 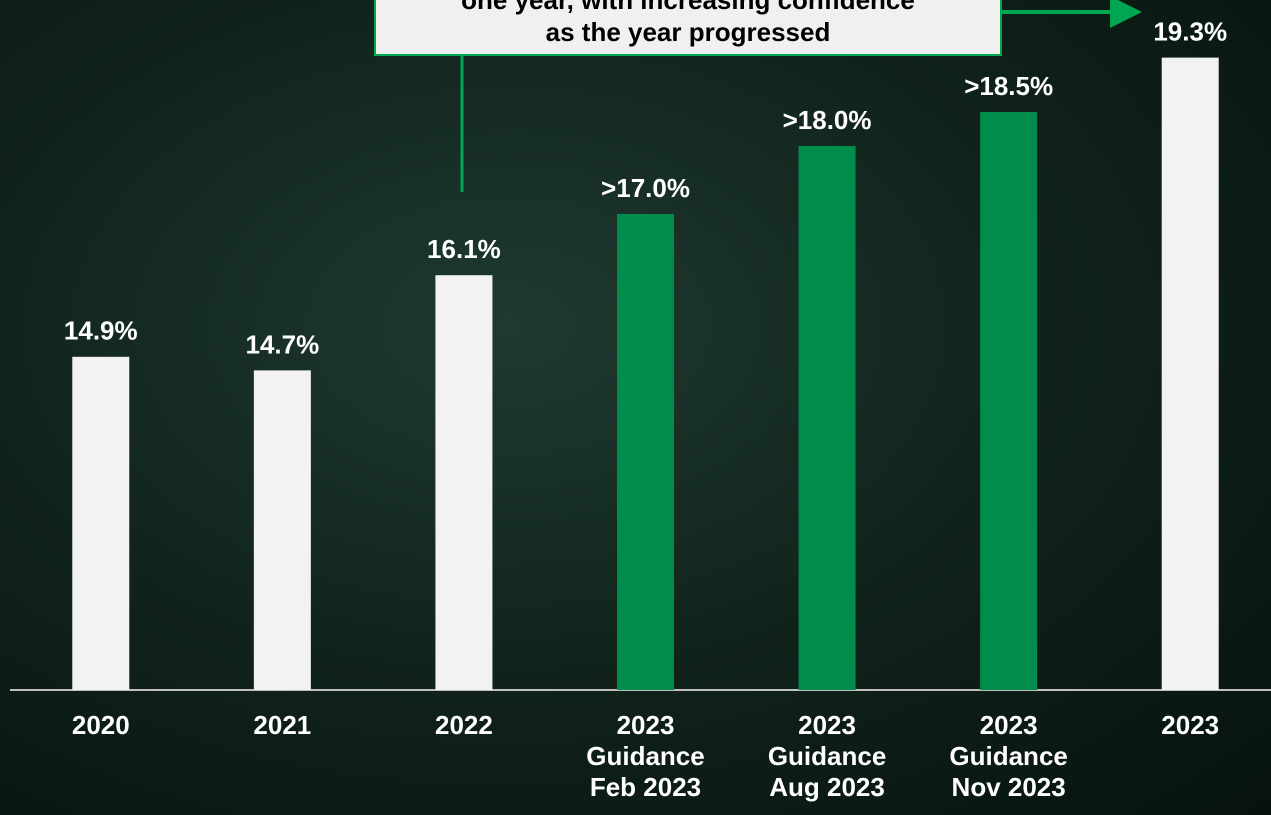 I want to click on x-tick-label: 2023 Guidance Aug 2023, so click(x=827, y=756).